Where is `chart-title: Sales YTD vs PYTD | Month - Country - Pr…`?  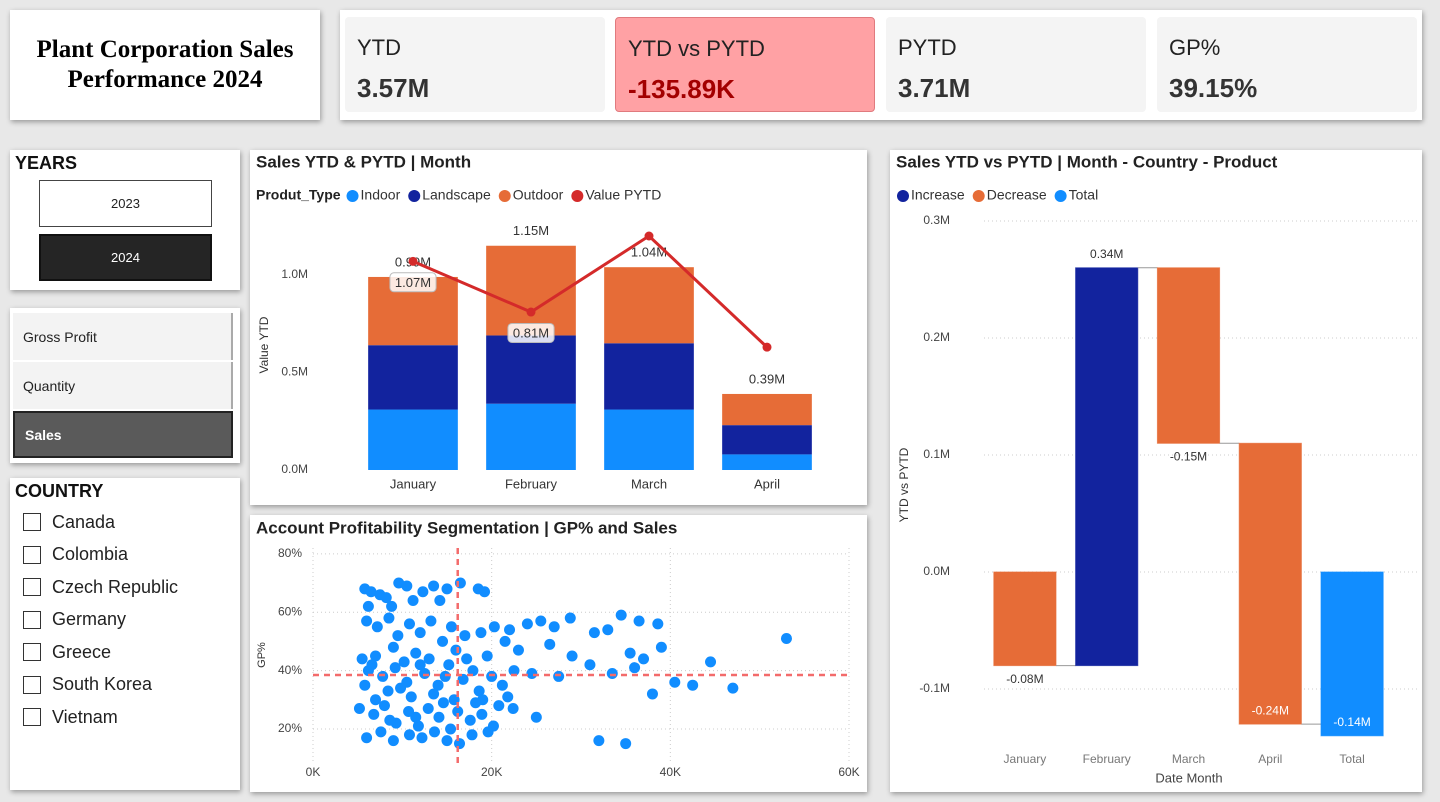
chart-title: Sales YTD vs PYTD | Month - Country - Pr… is located at coordinates (1087, 161).